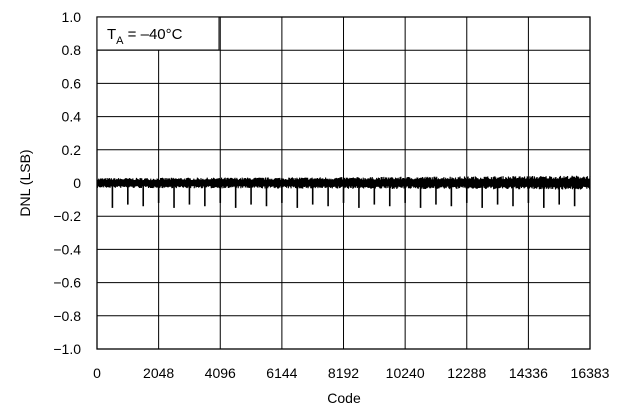  Describe the element at coordinates (220, 373) in the screenshot. I see `x-tick-label: 4096` at that location.